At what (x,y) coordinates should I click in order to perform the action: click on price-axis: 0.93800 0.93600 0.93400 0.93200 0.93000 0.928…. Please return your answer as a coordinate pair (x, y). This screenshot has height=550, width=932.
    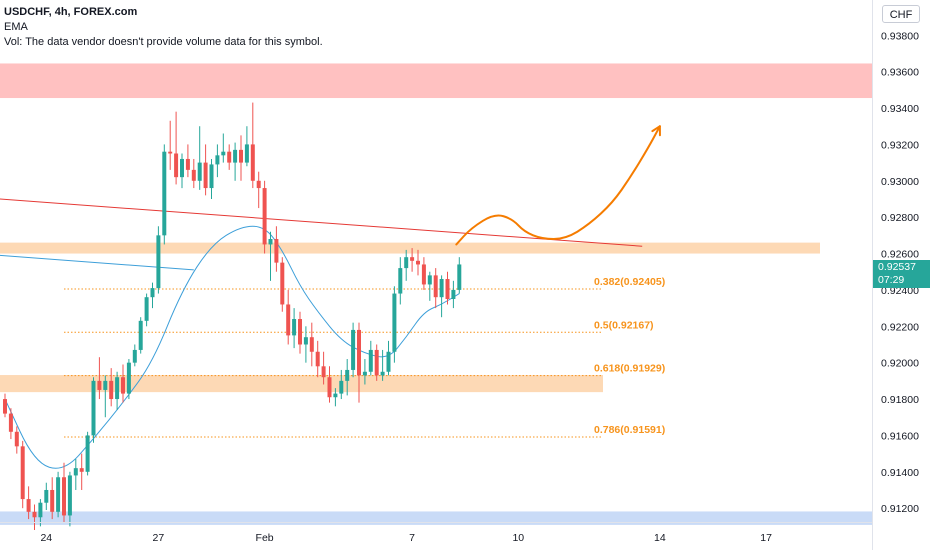
    Looking at the image, I should click on (896, 275).